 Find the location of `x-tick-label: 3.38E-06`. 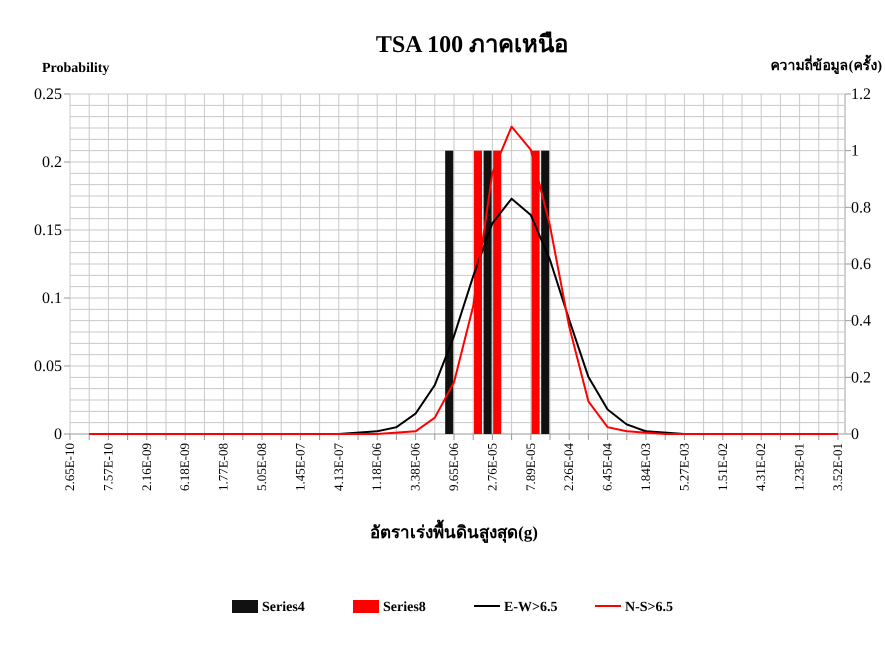

x-tick-label: 3.38E-06 is located at coordinates (415, 467).